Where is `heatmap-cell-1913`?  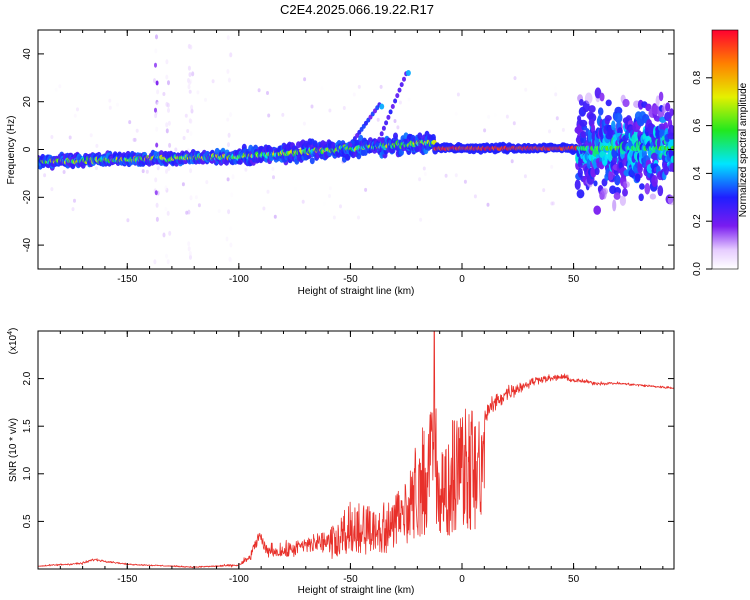
heatmap-cell-1913 is located at coordinates (433, 137).